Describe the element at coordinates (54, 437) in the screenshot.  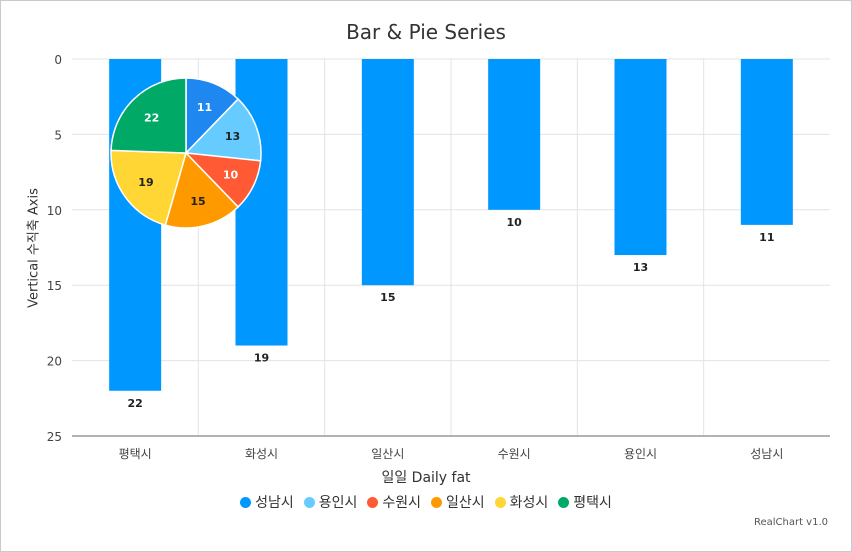
I see `y-tick-label: 25` at that location.